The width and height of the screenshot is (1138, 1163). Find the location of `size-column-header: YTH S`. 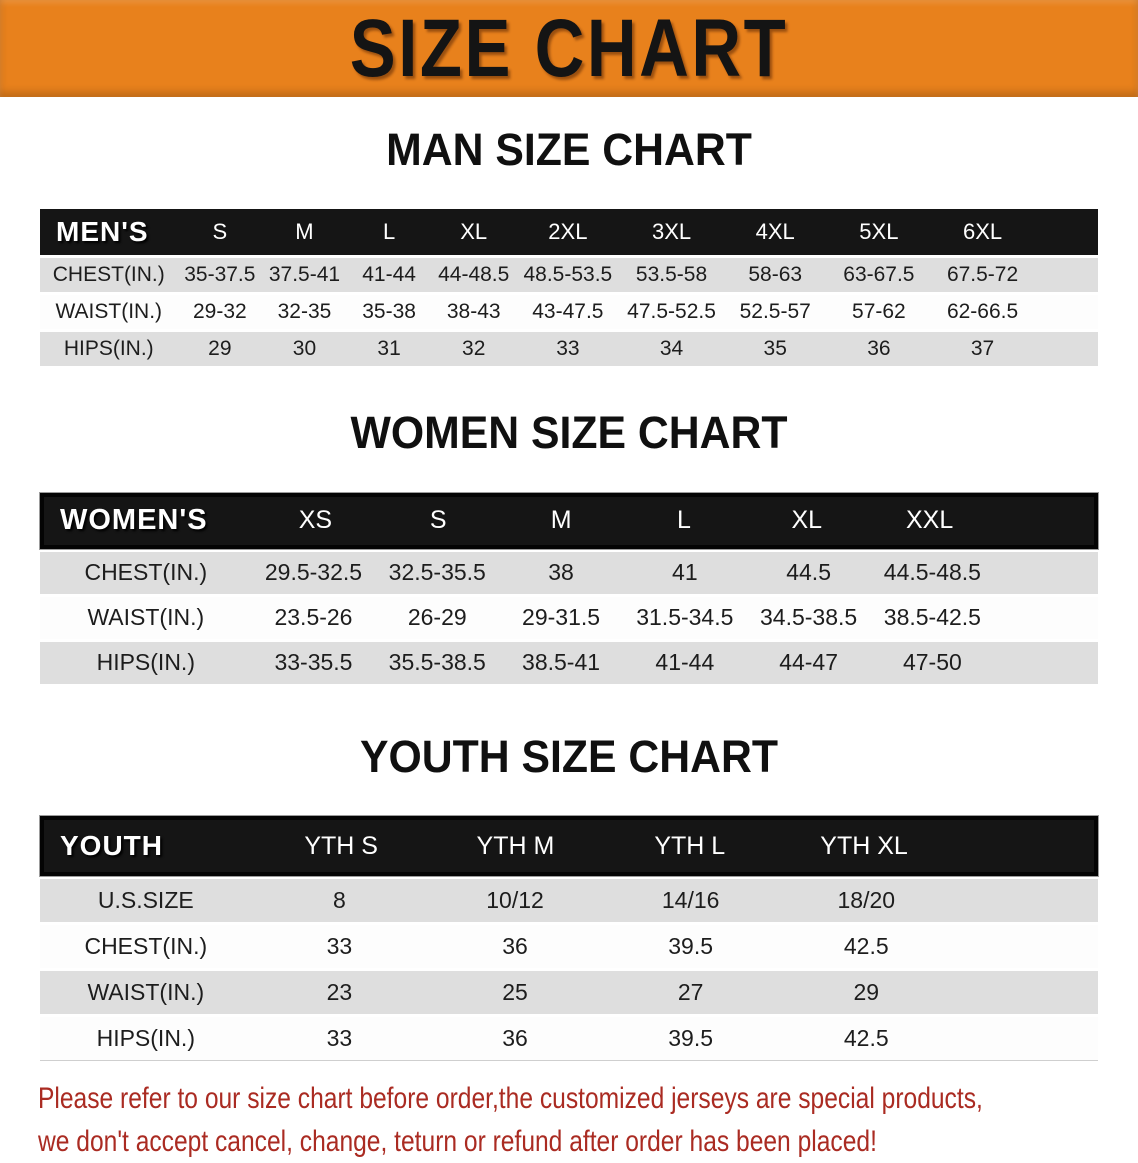

size-column-header: YTH S is located at coordinates (341, 845).